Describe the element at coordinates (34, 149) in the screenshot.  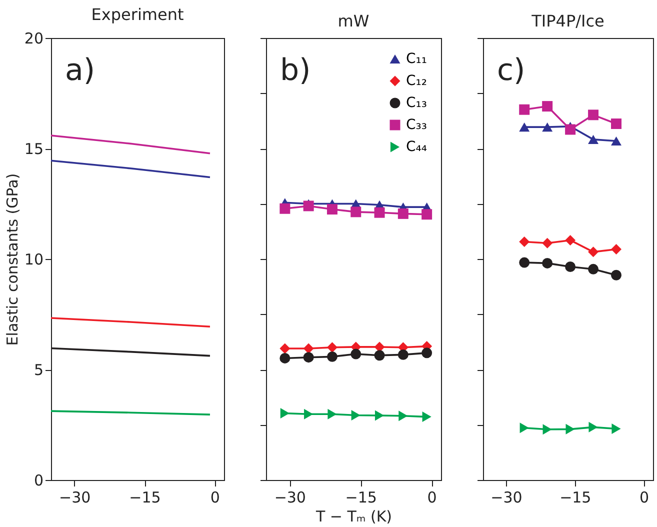
I see `y-tick-label: 15` at that location.